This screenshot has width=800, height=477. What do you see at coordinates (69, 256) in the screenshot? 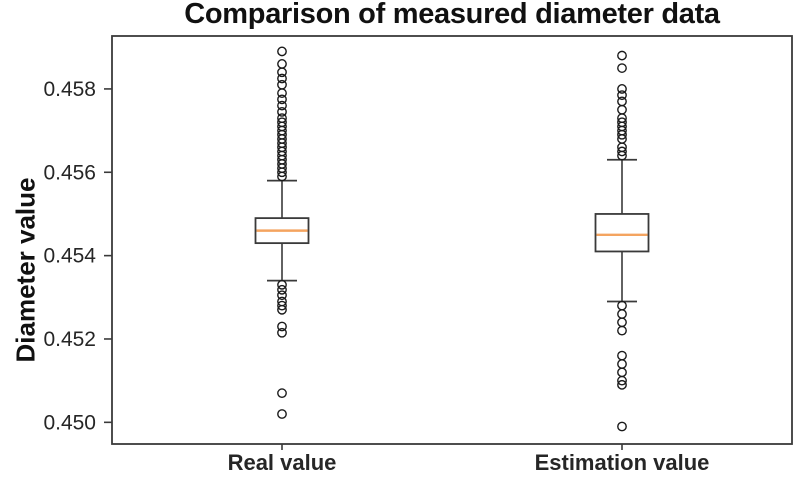
I see `y-tick-label: 0.454` at bounding box center [69, 256].